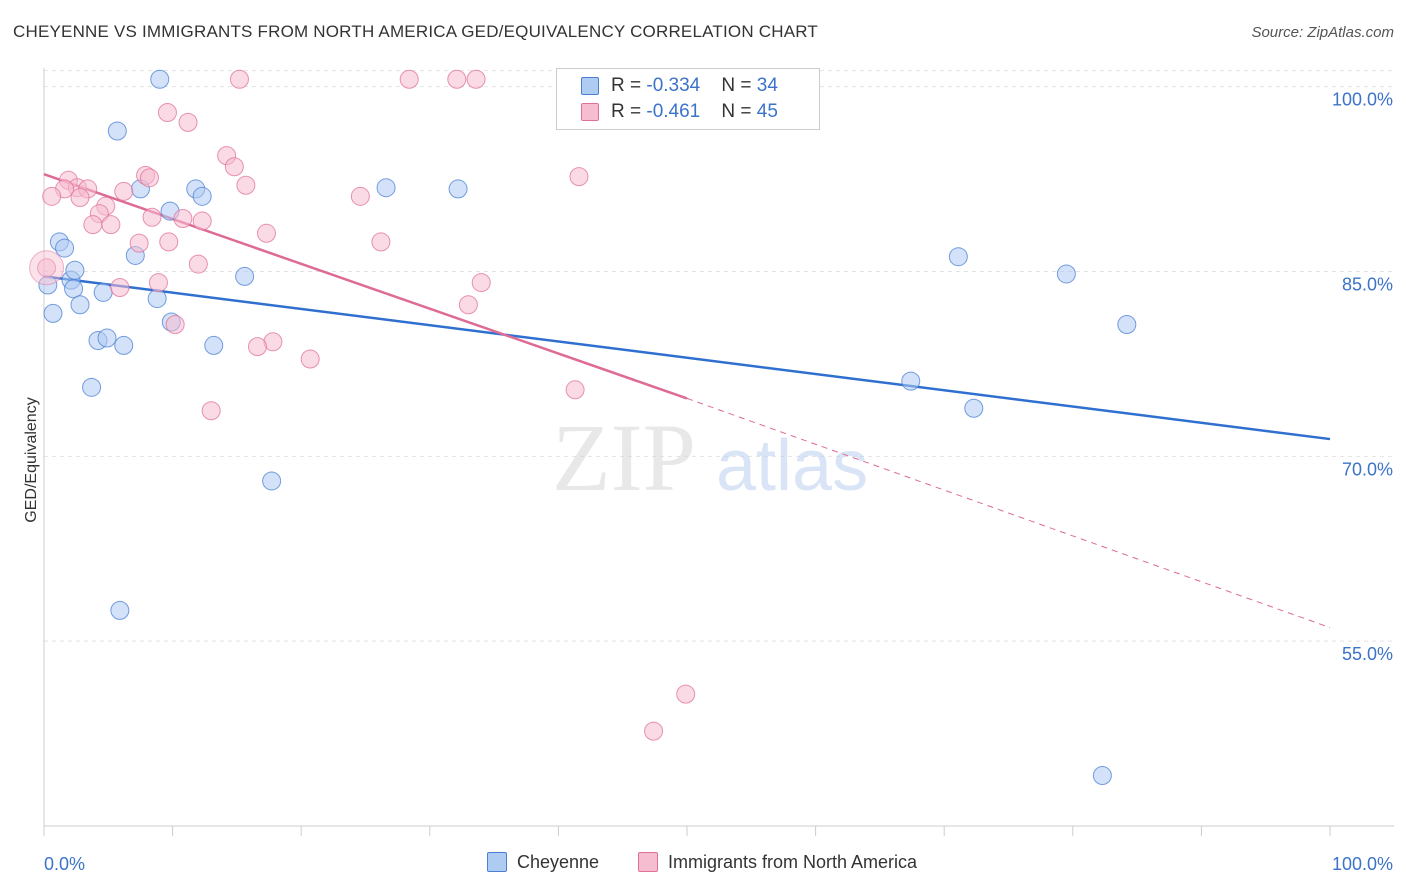 Image resolution: width=1406 pixels, height=892 pixels. I want to click on y-tick-label: 55.0%, so click(1367, 654).